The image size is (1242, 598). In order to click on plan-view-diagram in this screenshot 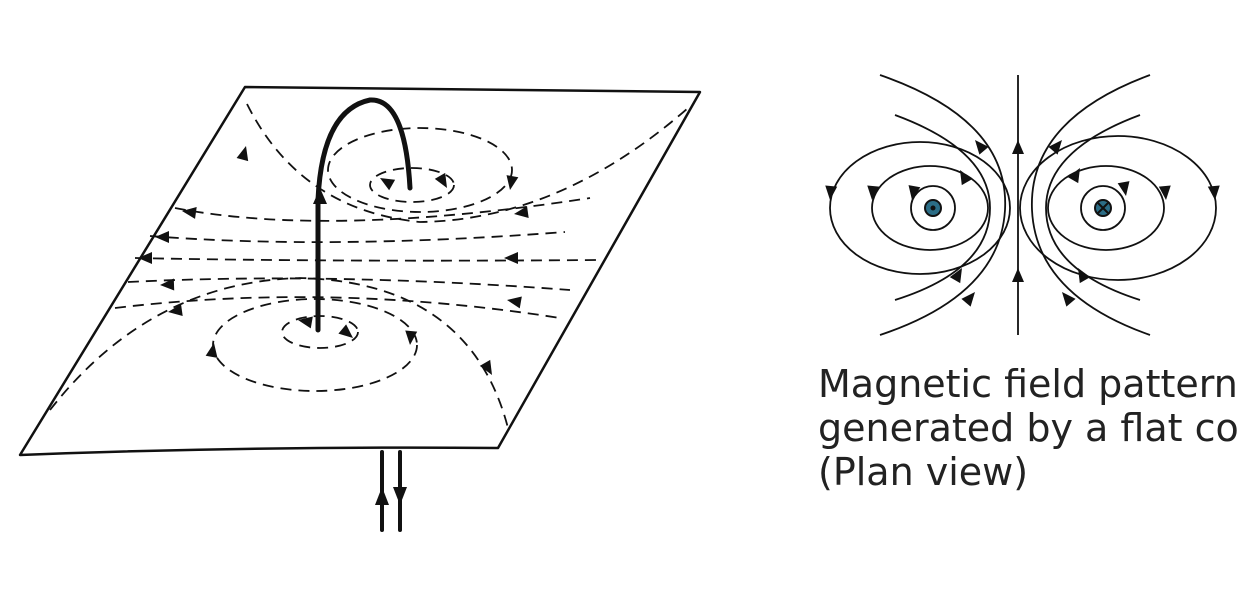, I will do `click(1022, 205)`.